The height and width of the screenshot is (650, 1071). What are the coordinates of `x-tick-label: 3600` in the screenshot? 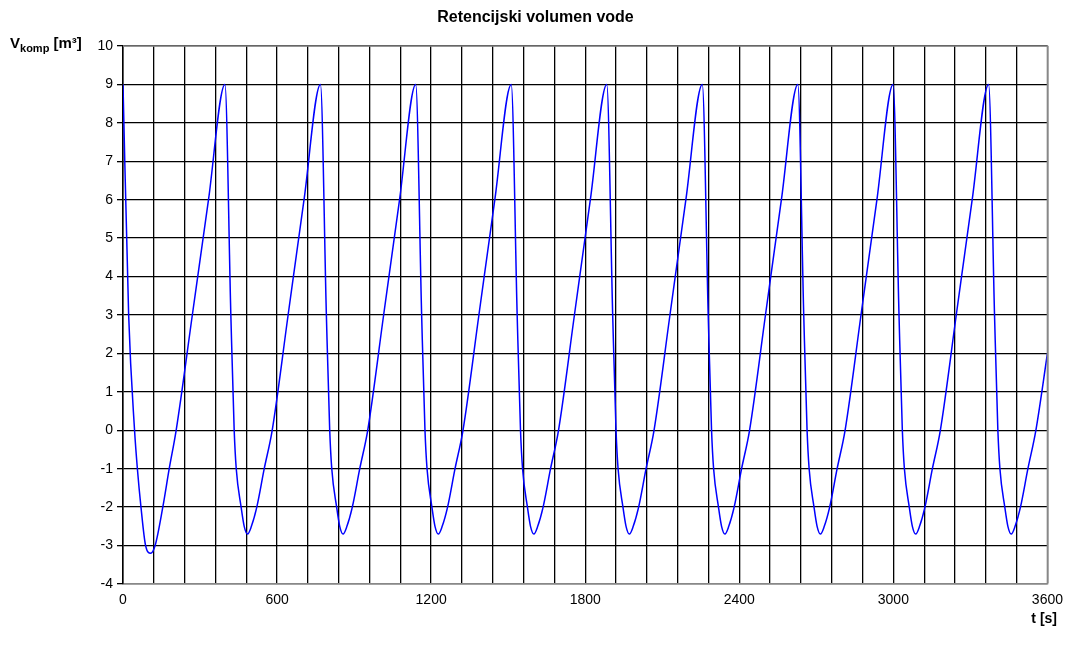 It's located at (1047, 599).